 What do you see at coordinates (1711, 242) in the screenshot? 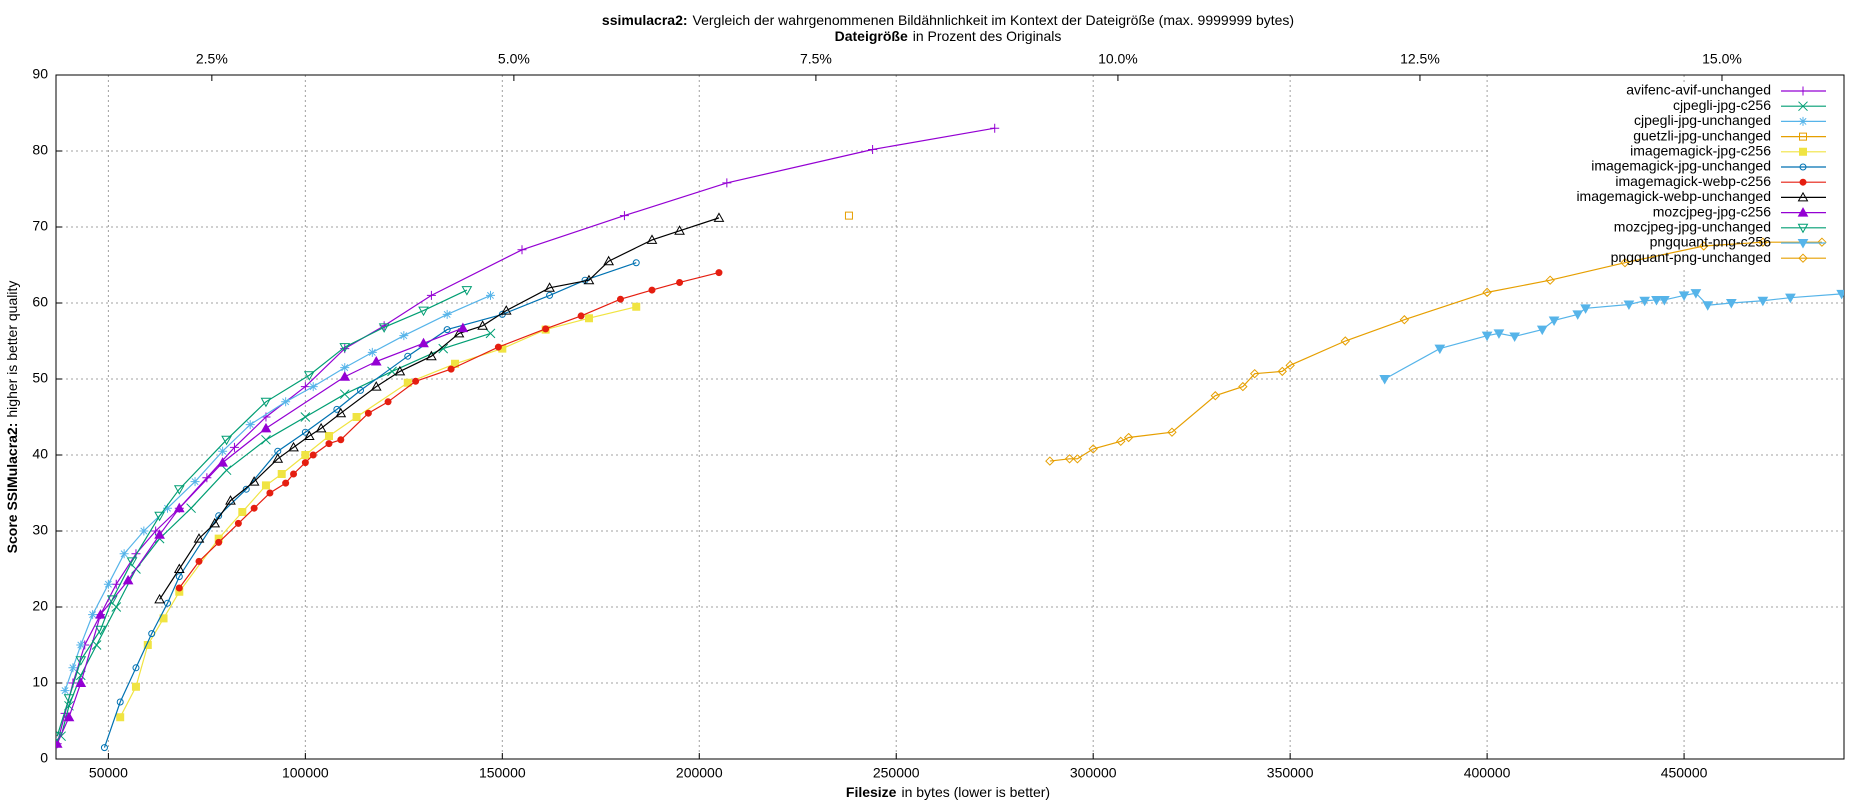
I see `legend-label: pngquant-png-c256` at bounding box center [1711, 242].